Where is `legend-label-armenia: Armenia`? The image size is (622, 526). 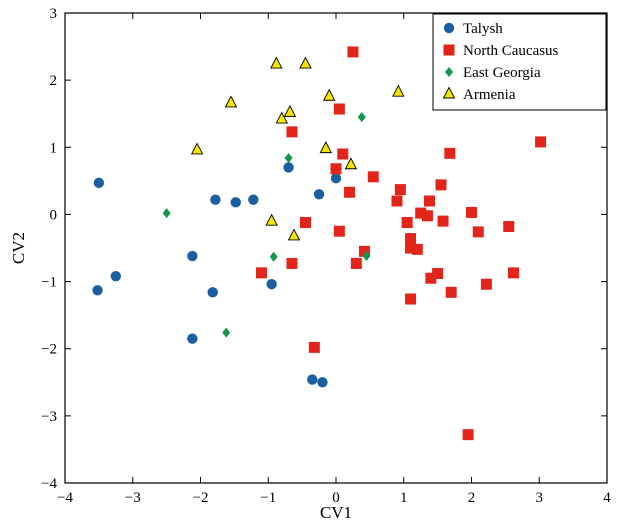
legend-label-armenia: Armenia is located at coordinates (489, 95).